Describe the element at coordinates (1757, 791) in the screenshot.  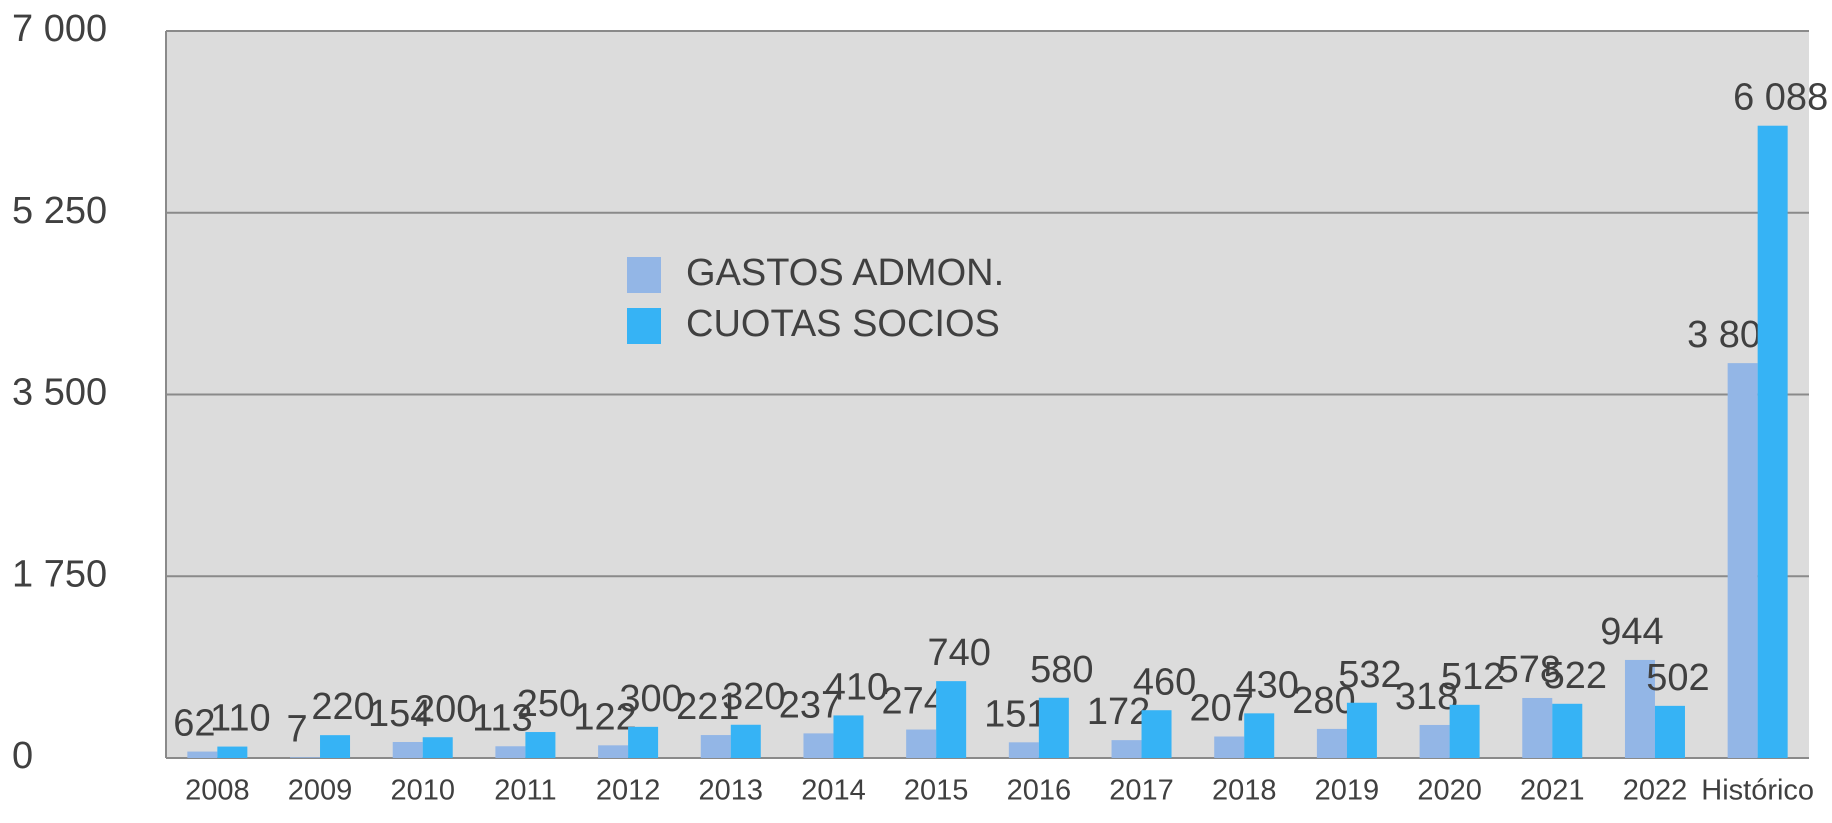
I see `x-tick-label: Histórico` at that location.